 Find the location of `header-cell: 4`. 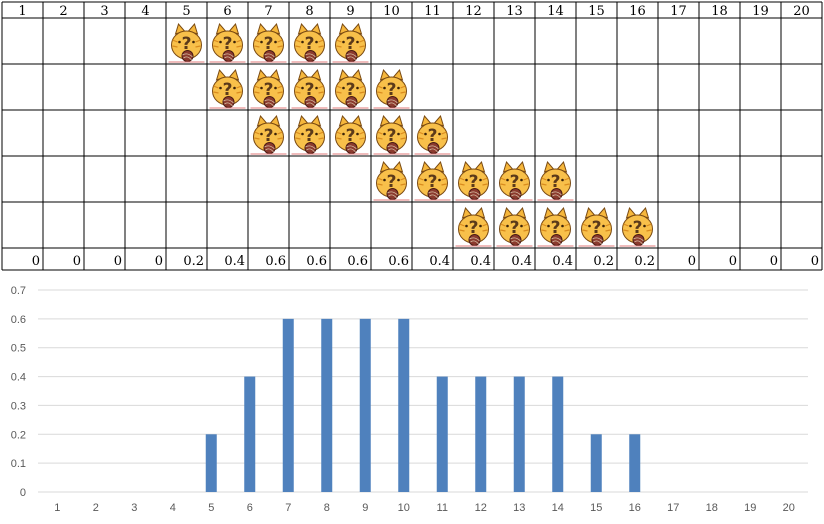

header-cell: 4 is located at coordinates (145, 11).